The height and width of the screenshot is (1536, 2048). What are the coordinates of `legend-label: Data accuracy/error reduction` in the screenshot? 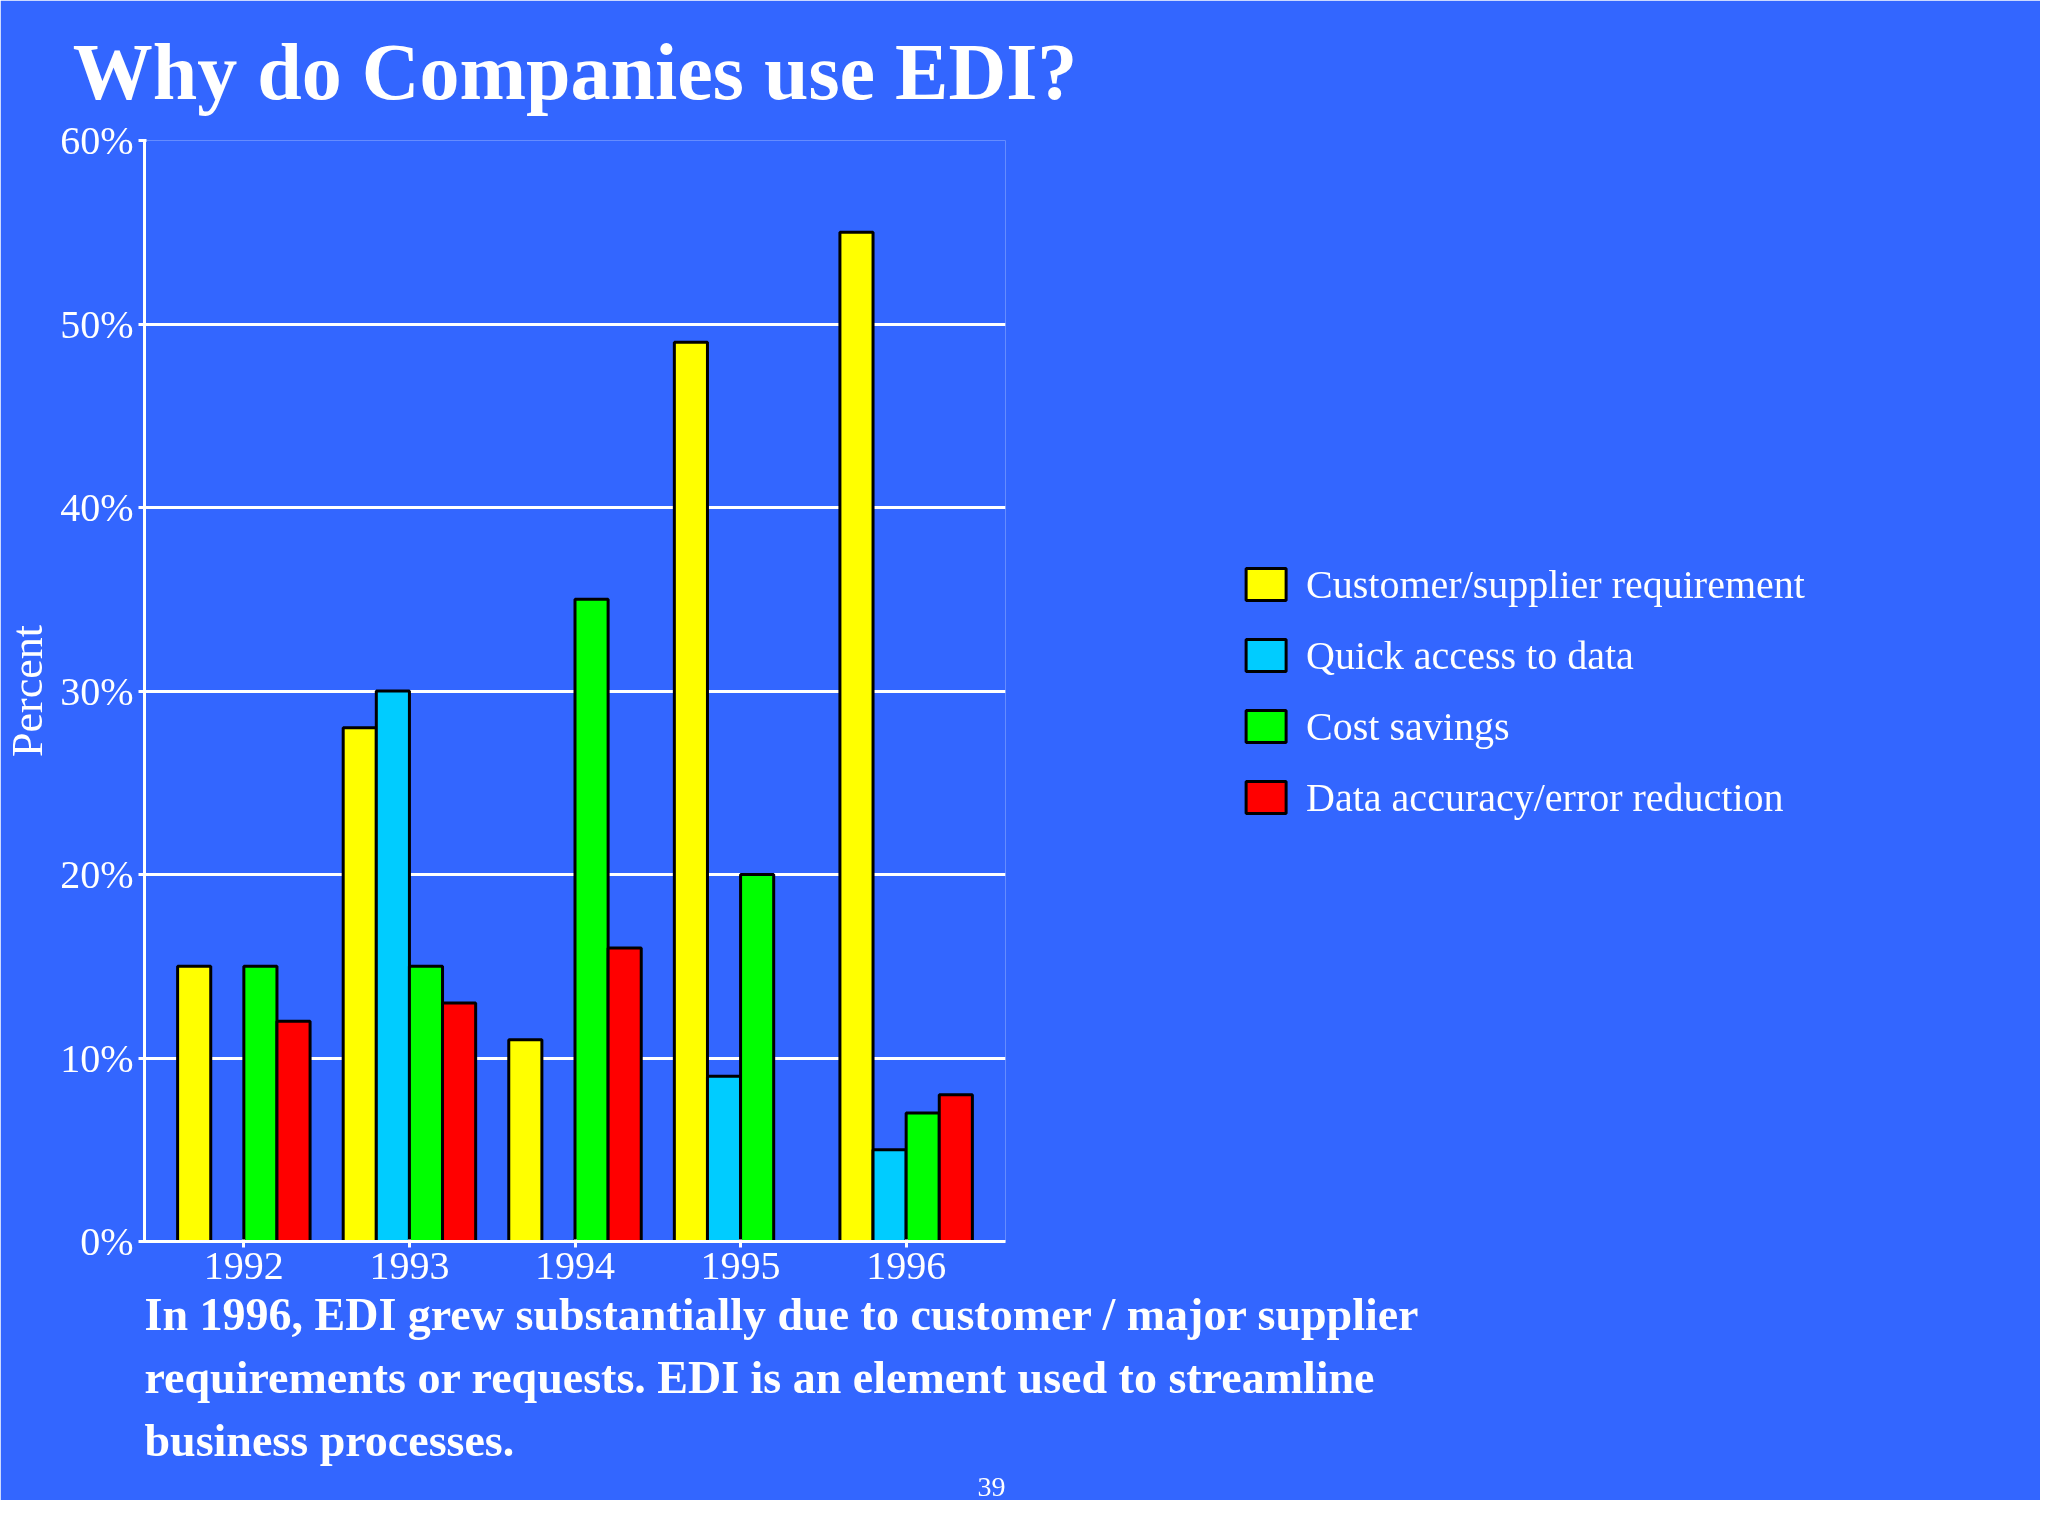 It's located at (1545, 797).